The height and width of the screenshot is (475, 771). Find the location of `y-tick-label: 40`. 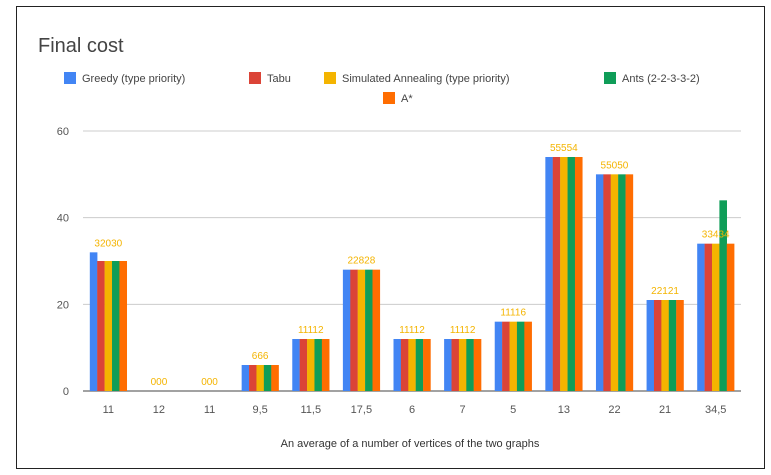

y-tick-label: 40 is located at coordinates (63, 219).